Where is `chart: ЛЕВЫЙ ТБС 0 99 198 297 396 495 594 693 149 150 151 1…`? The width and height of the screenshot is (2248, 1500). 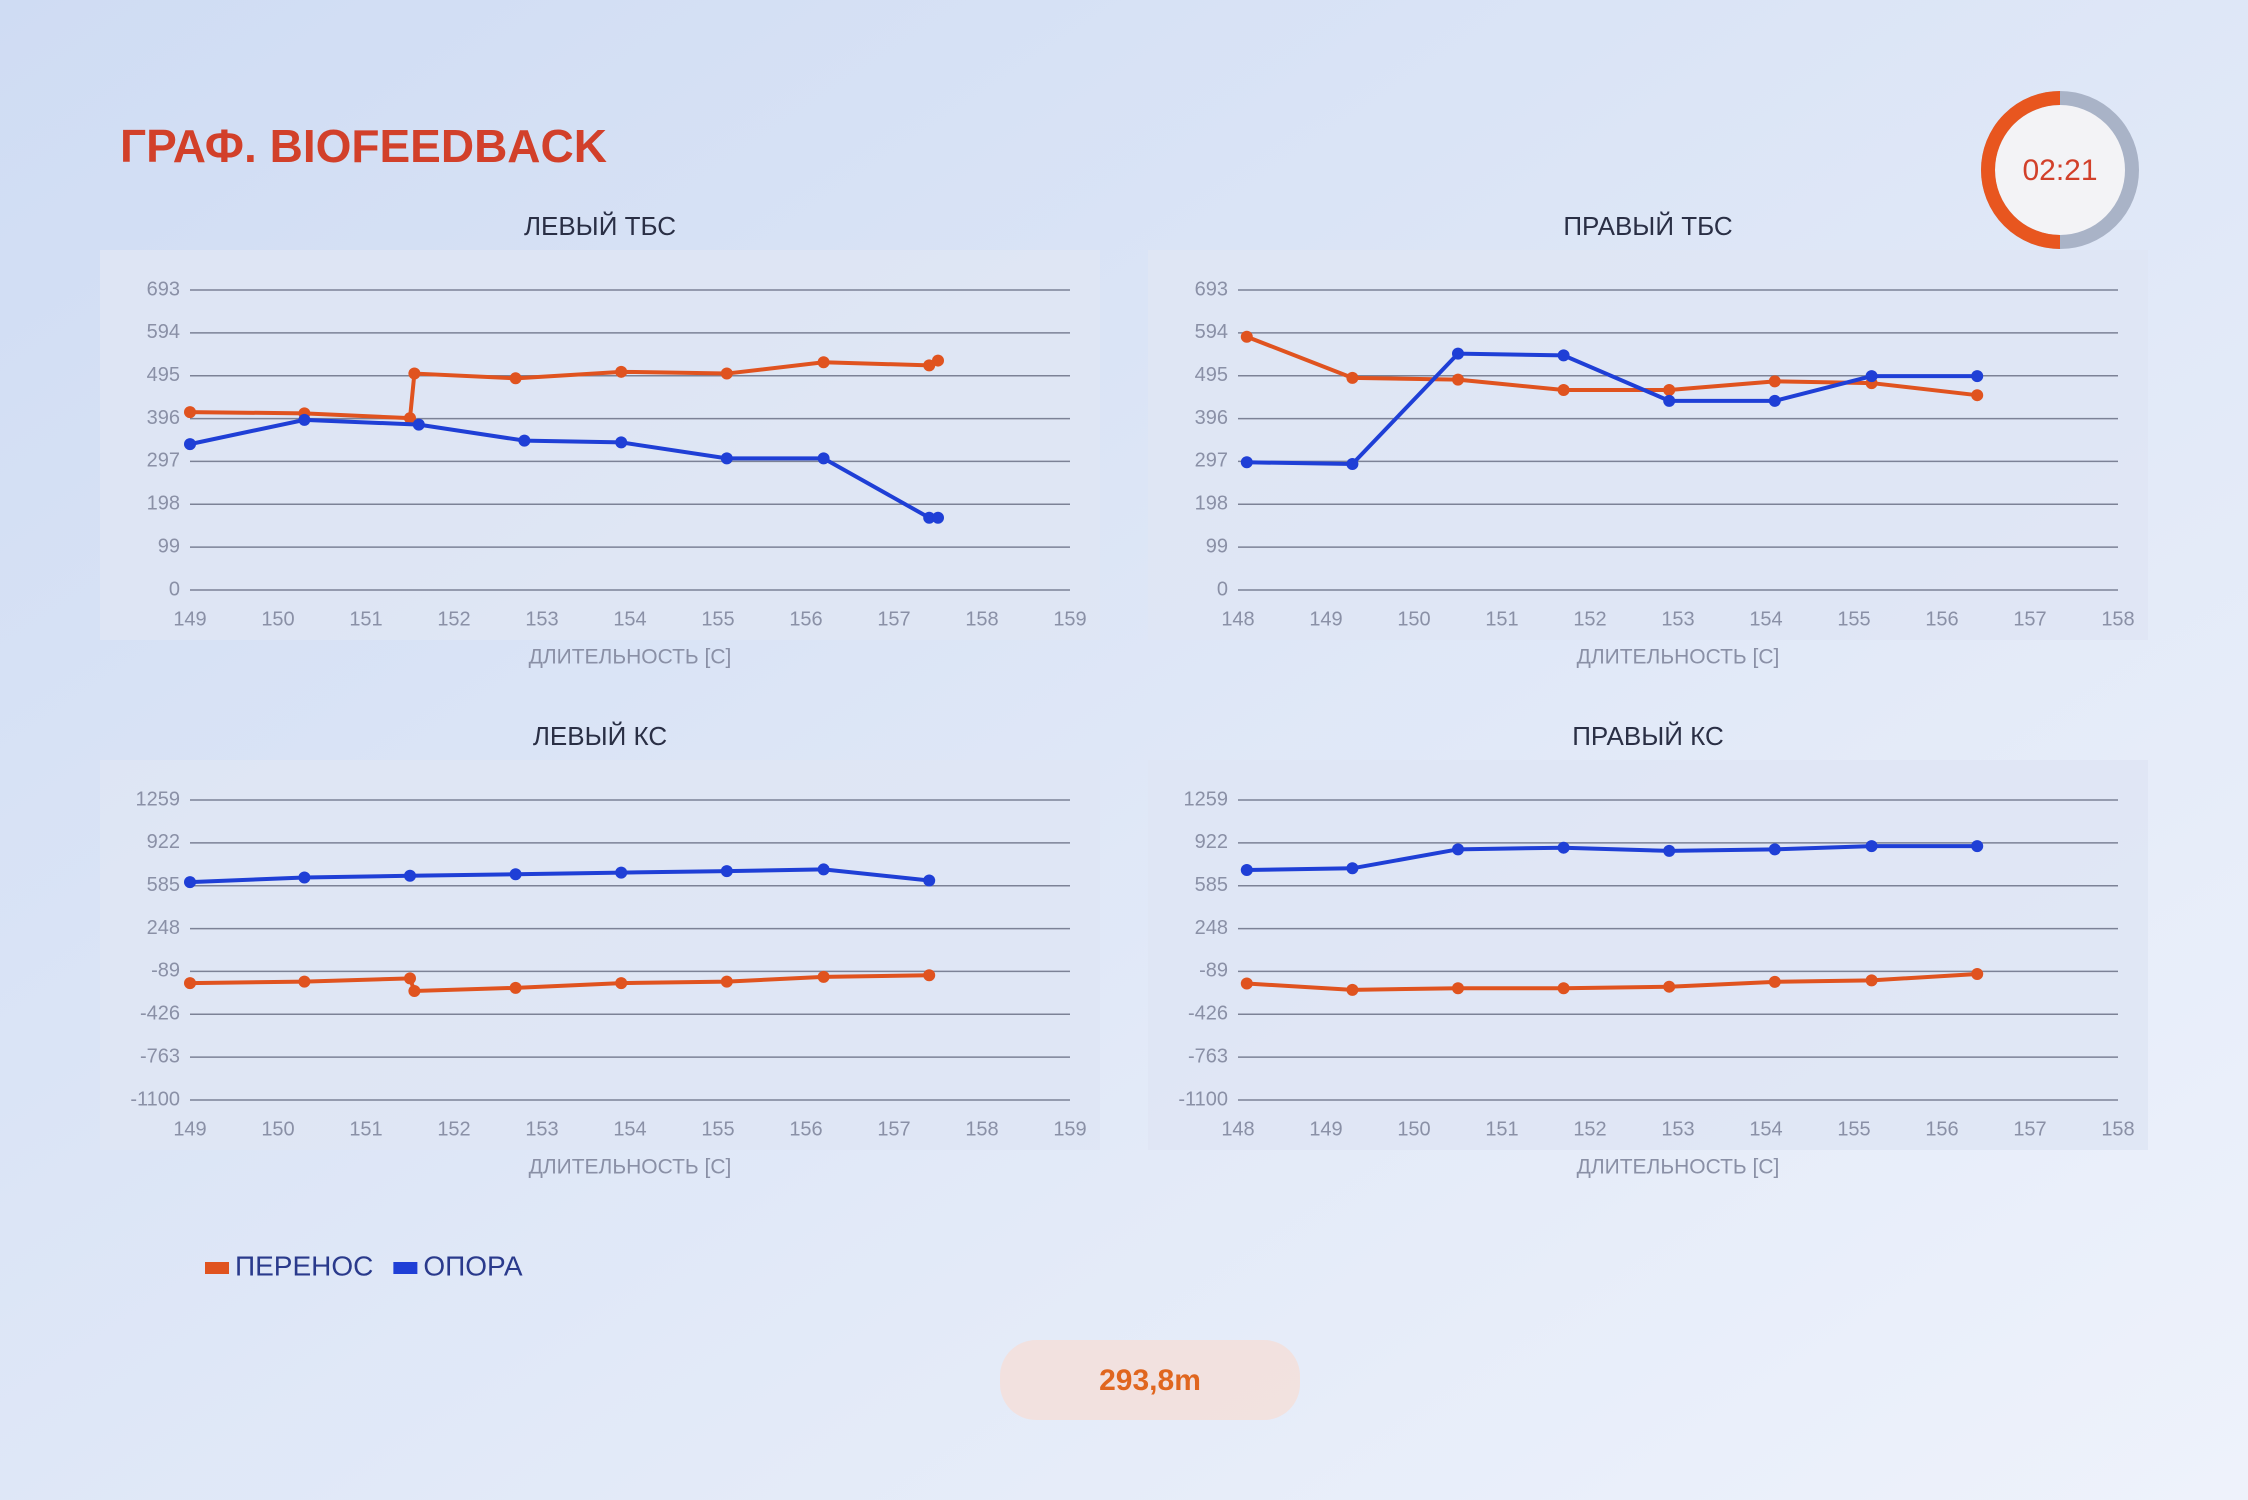
chart: ЛЕВЫЙ ТБС 0 99 198 297 396 495 594 693 149 150 151 1… is located at coordinates (600, 440).